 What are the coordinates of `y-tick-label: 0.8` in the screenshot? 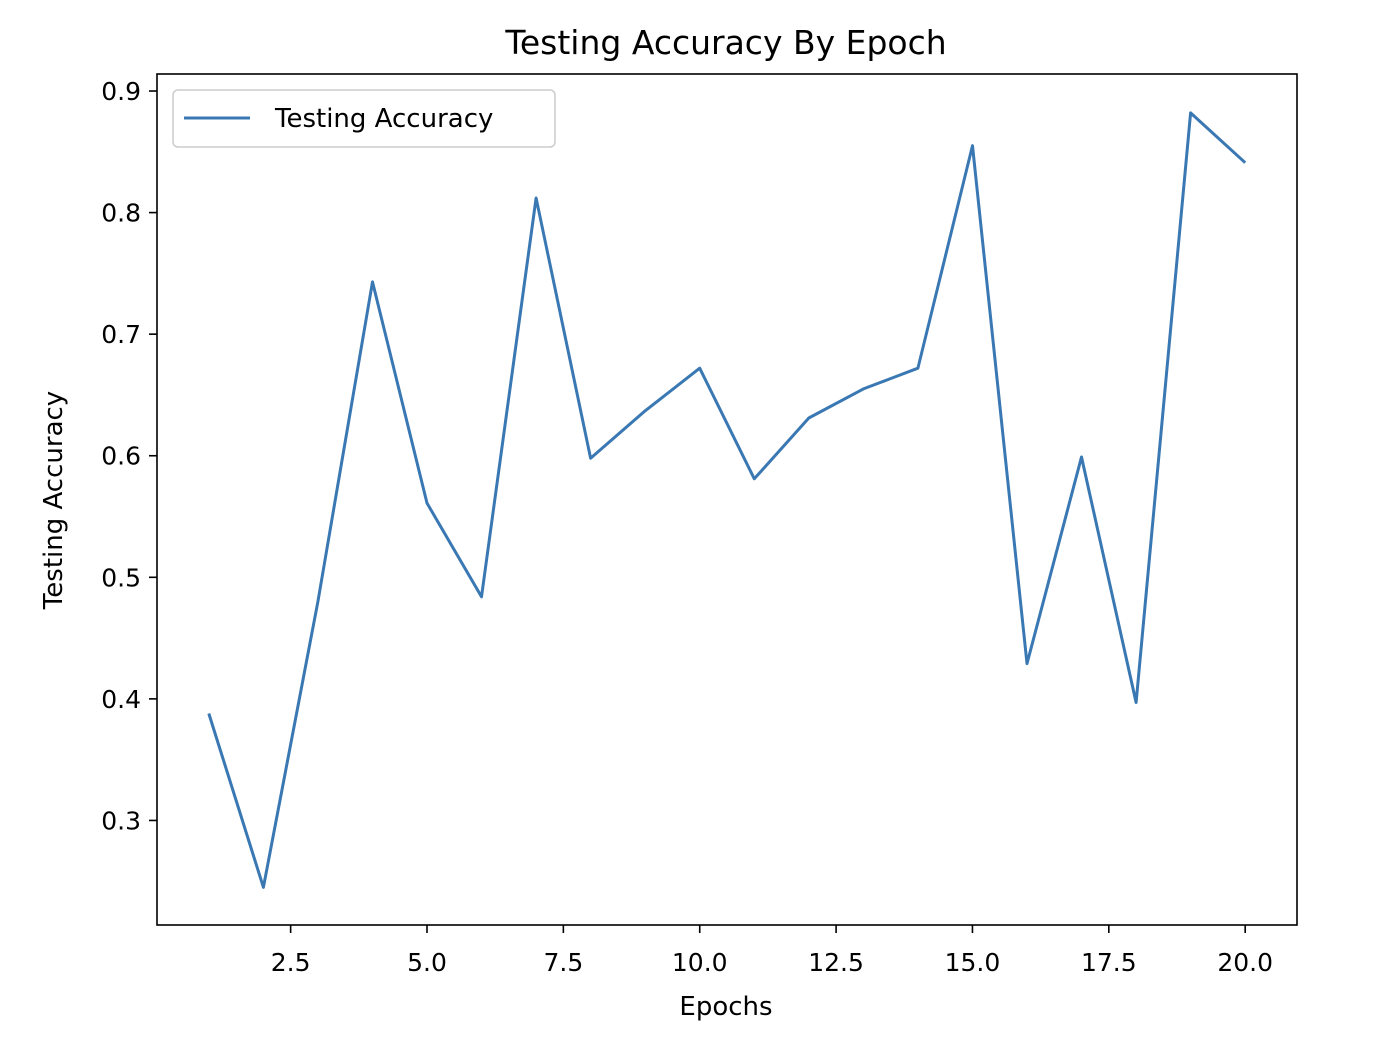 It's located at (121, 213).